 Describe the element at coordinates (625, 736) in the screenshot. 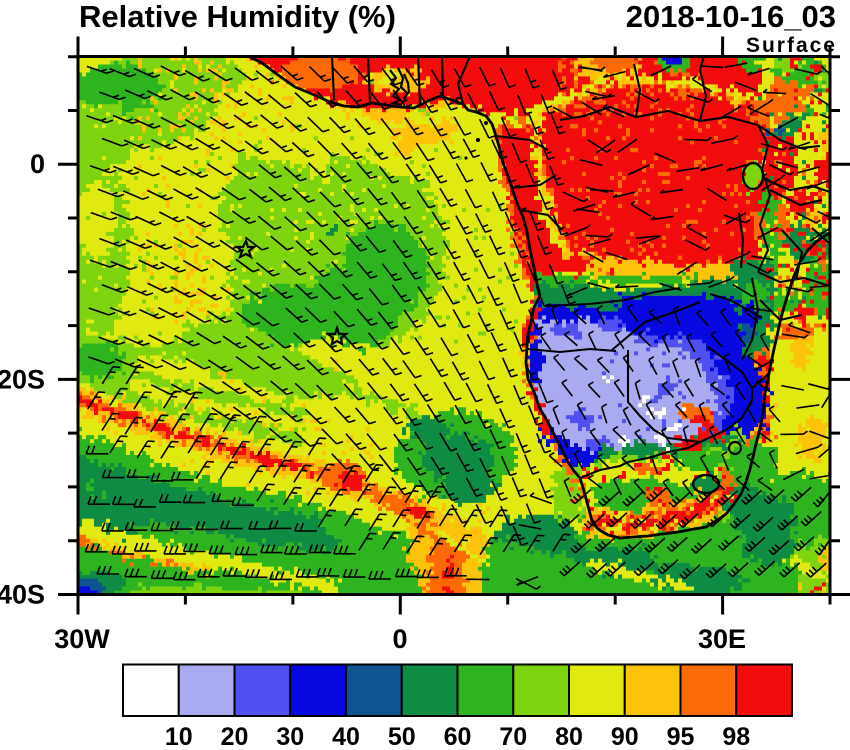

I see `svg-text: 90` at that location.